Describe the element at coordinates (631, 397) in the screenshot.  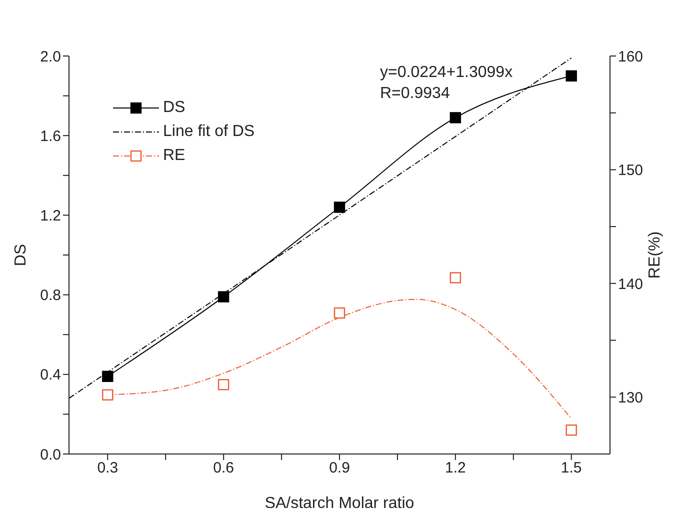
I see `y2-tick-label: 130` at that location.